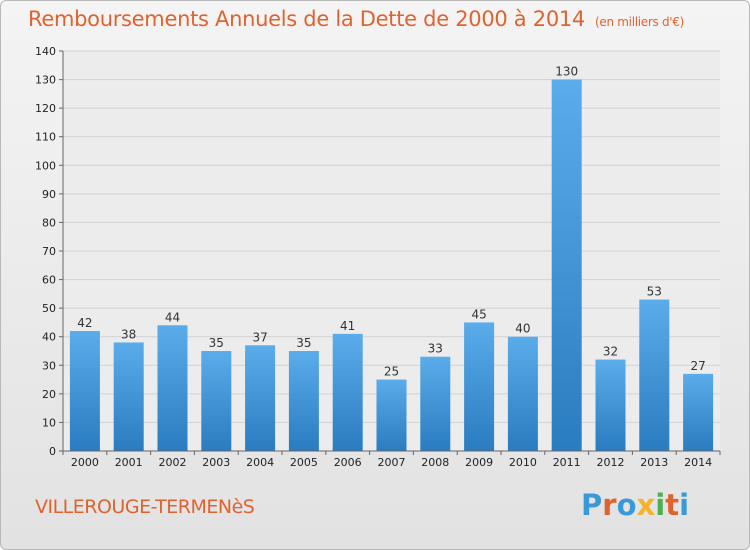 Image resolution: width=750 pixels, height=550 pixels. I want to click on x-tick-label: 2010, so click(523, 462).